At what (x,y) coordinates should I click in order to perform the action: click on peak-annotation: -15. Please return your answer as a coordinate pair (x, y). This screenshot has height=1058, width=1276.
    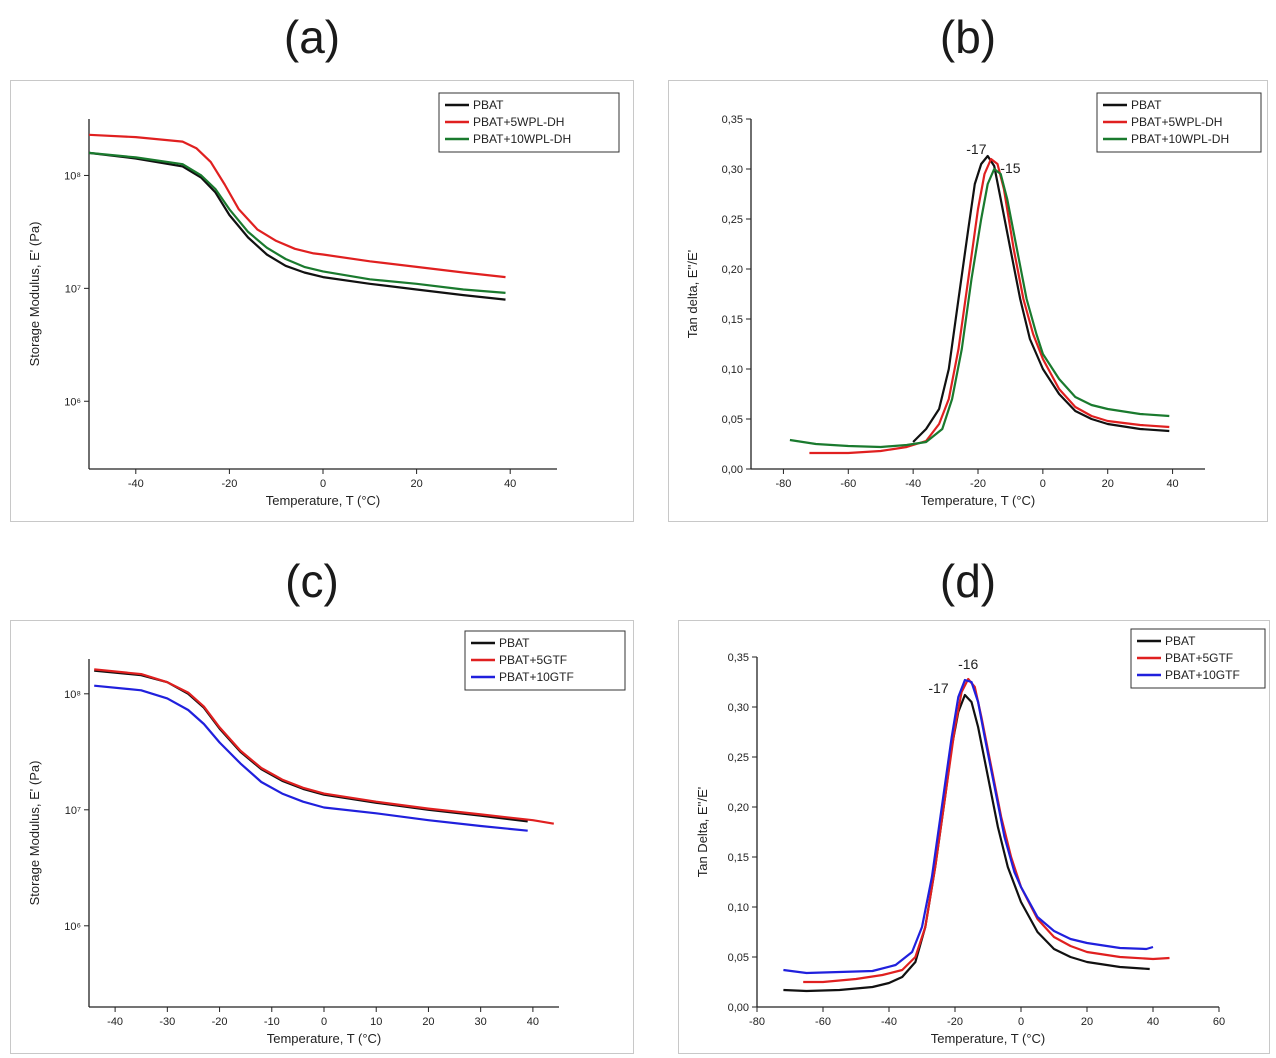
    Looking at the image, I should click on (1010, 168).